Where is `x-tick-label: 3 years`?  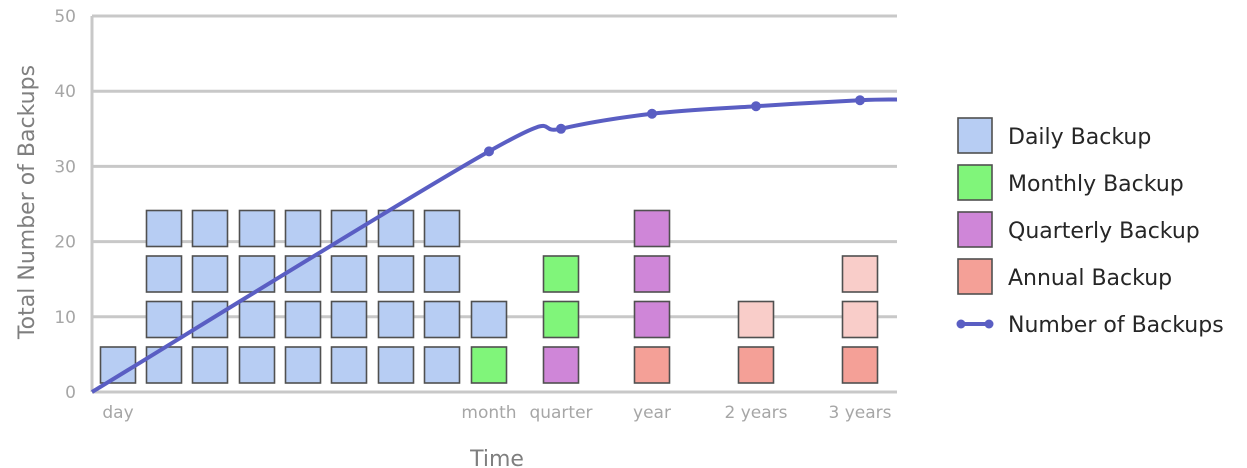 x-tick-label: 3 years is located at coordinates (859, 413).